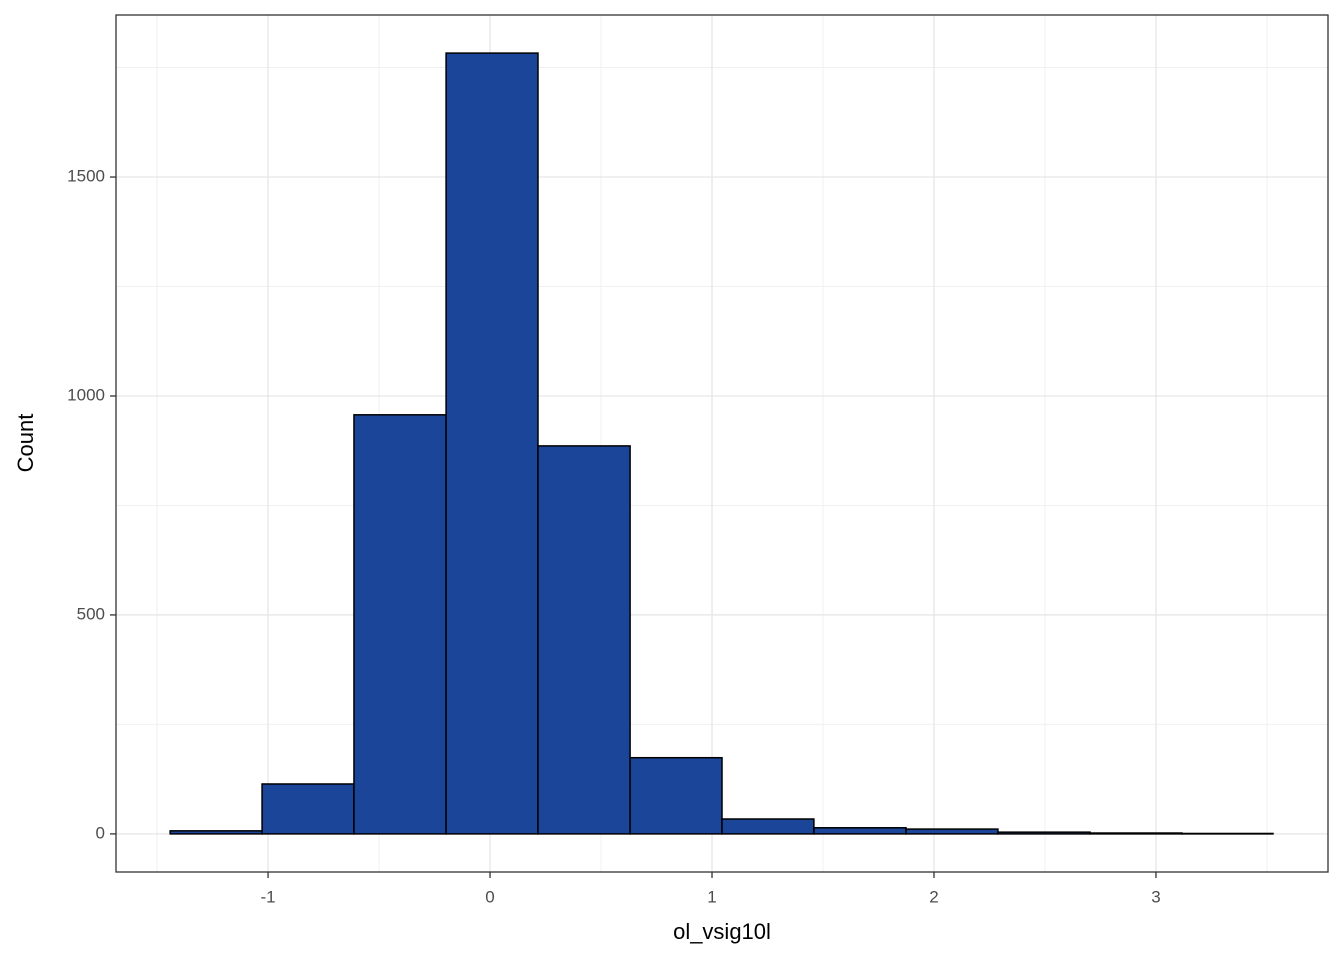  What do you see at coordinates (722, 931) in the screenshot?
I see `x-axis-title: ol_vsig10l` at bounding box center [722, 931].